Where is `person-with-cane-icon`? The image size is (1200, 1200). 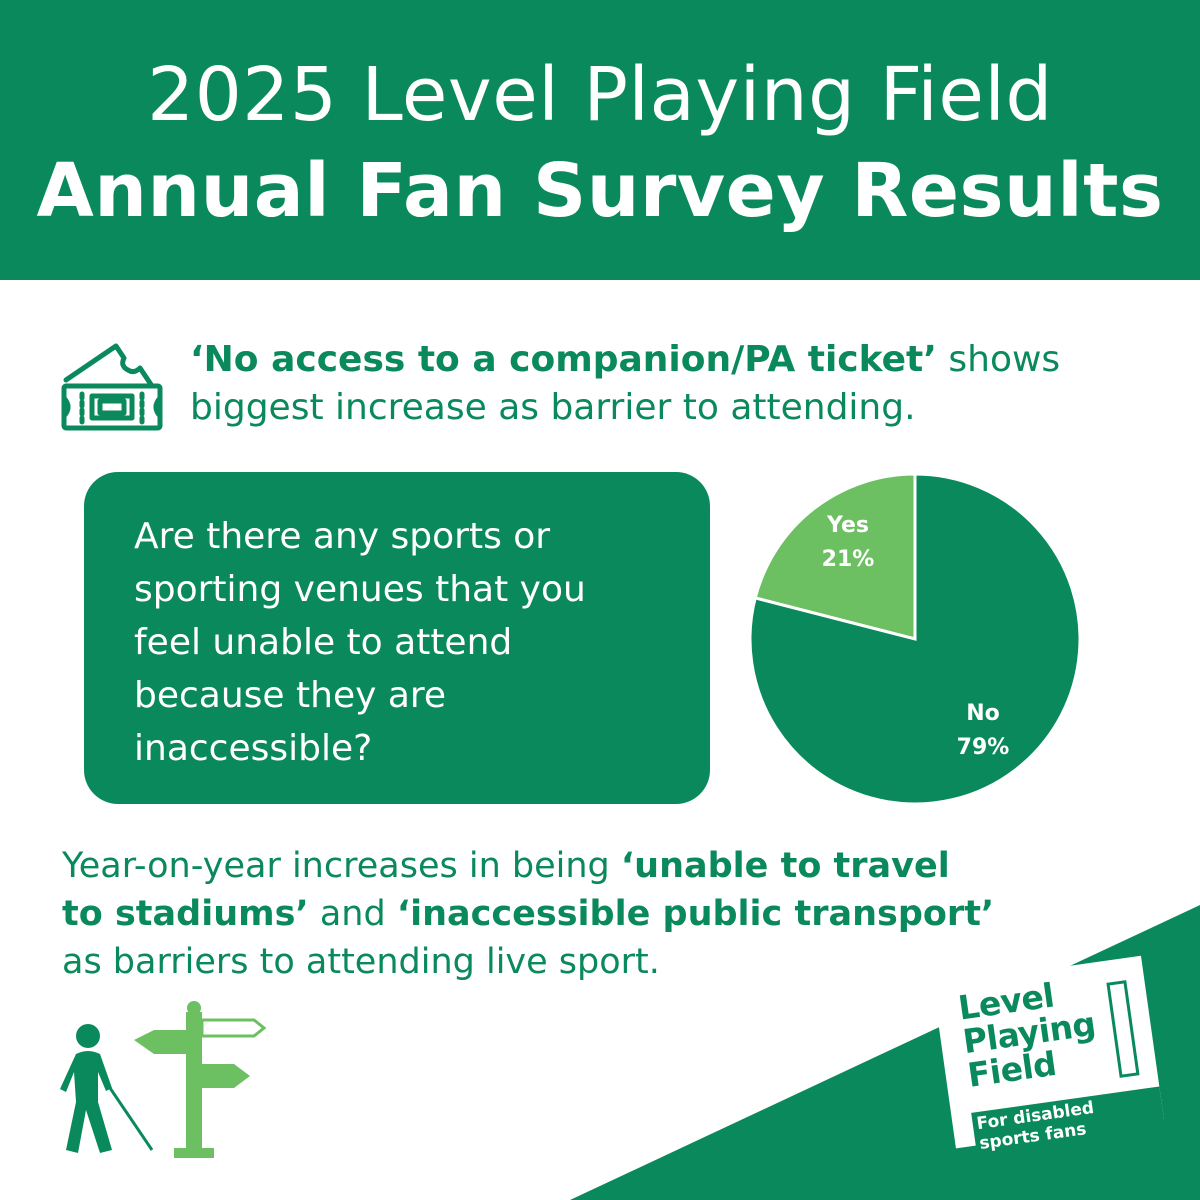 person-with-cane-icon is located at coordinates (107, 1088).